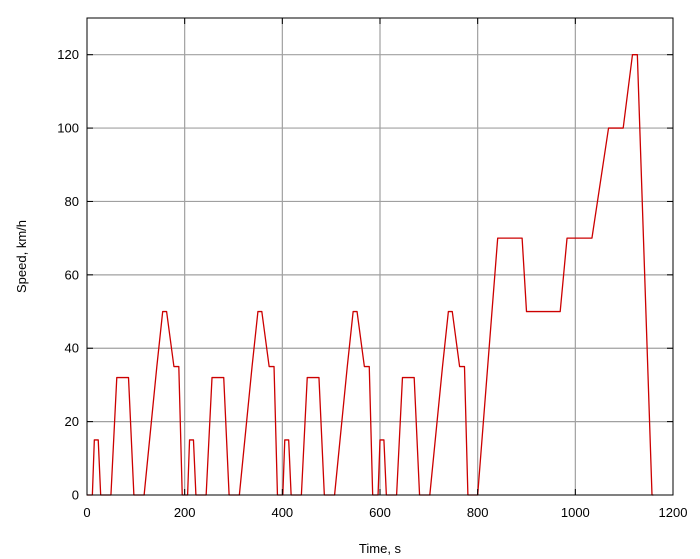 The height and width of the screenshot is (559, 700). Describe the element at coordinates (72, 348) in the screenshot. I see `y-tick-label: 40` at that location.